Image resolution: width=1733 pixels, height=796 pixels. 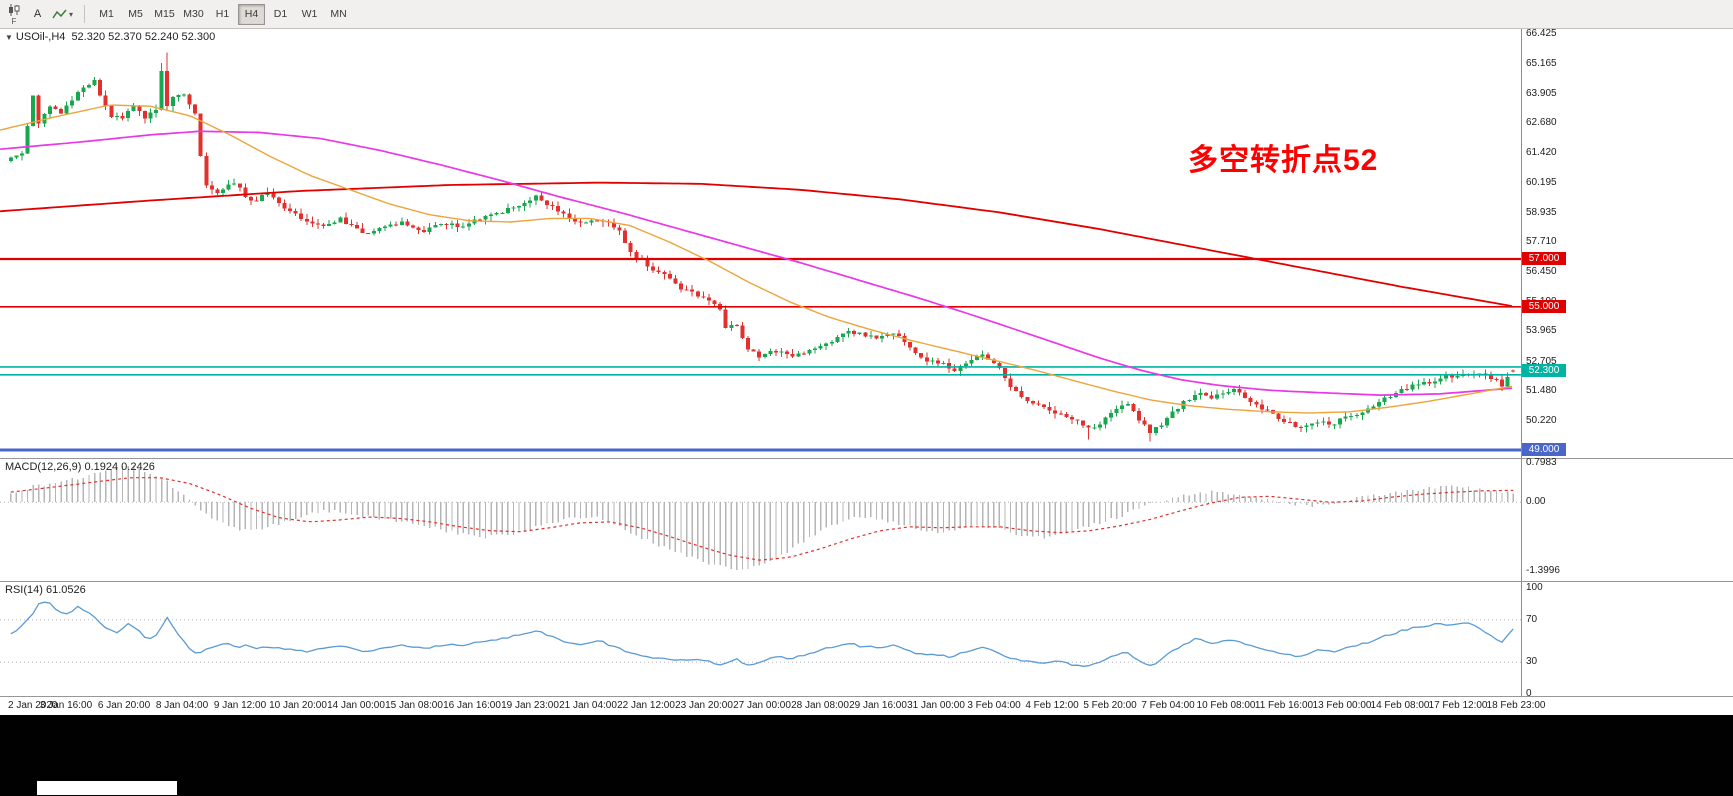 I want to click on time-axis-label: 7 Feb 04:00, so click(x=1168, y=705).